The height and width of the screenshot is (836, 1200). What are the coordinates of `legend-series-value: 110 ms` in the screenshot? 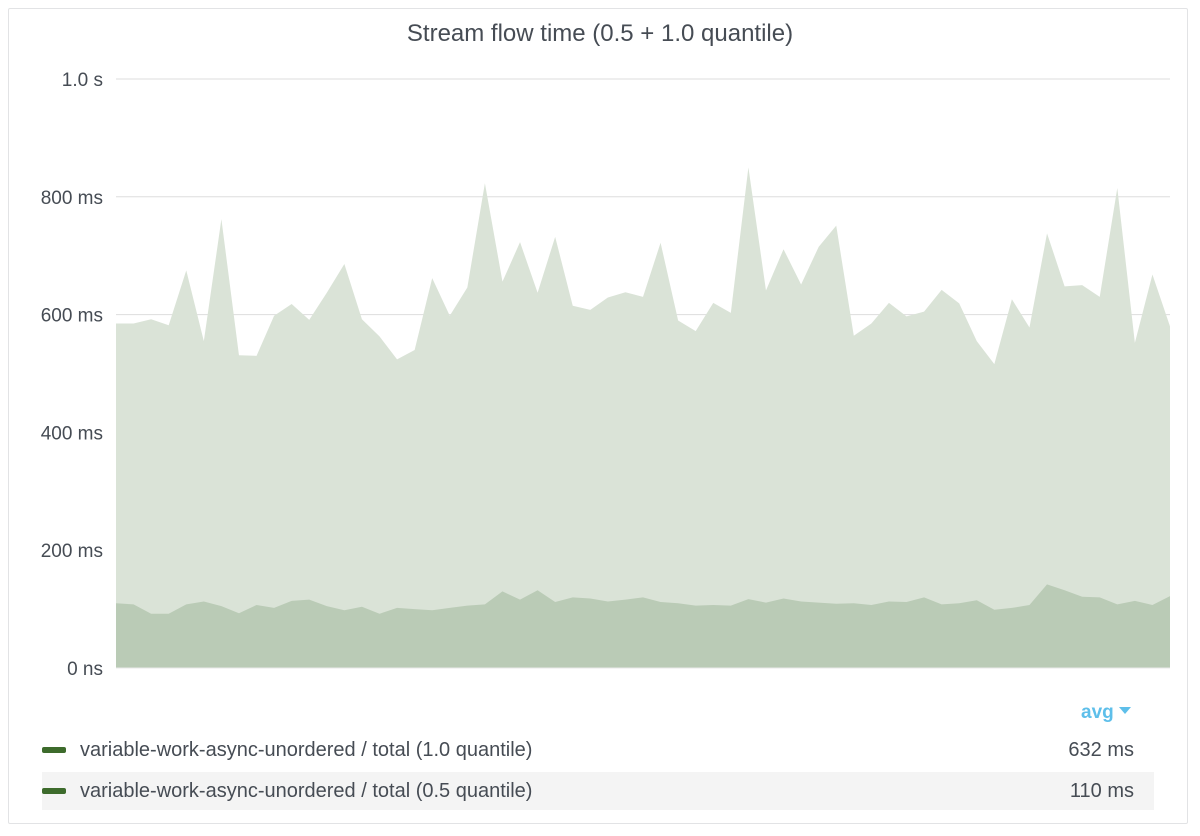 It's located at (1101, 790).